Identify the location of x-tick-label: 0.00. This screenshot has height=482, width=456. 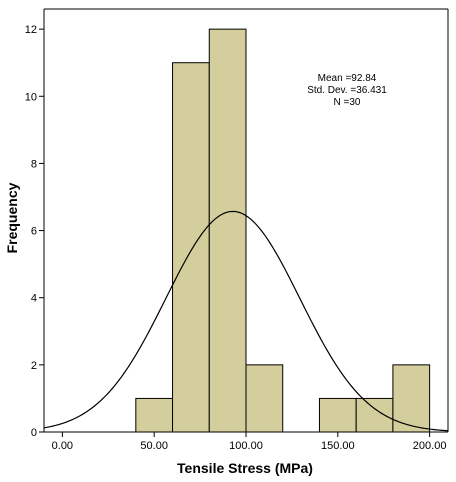
(62, 446).